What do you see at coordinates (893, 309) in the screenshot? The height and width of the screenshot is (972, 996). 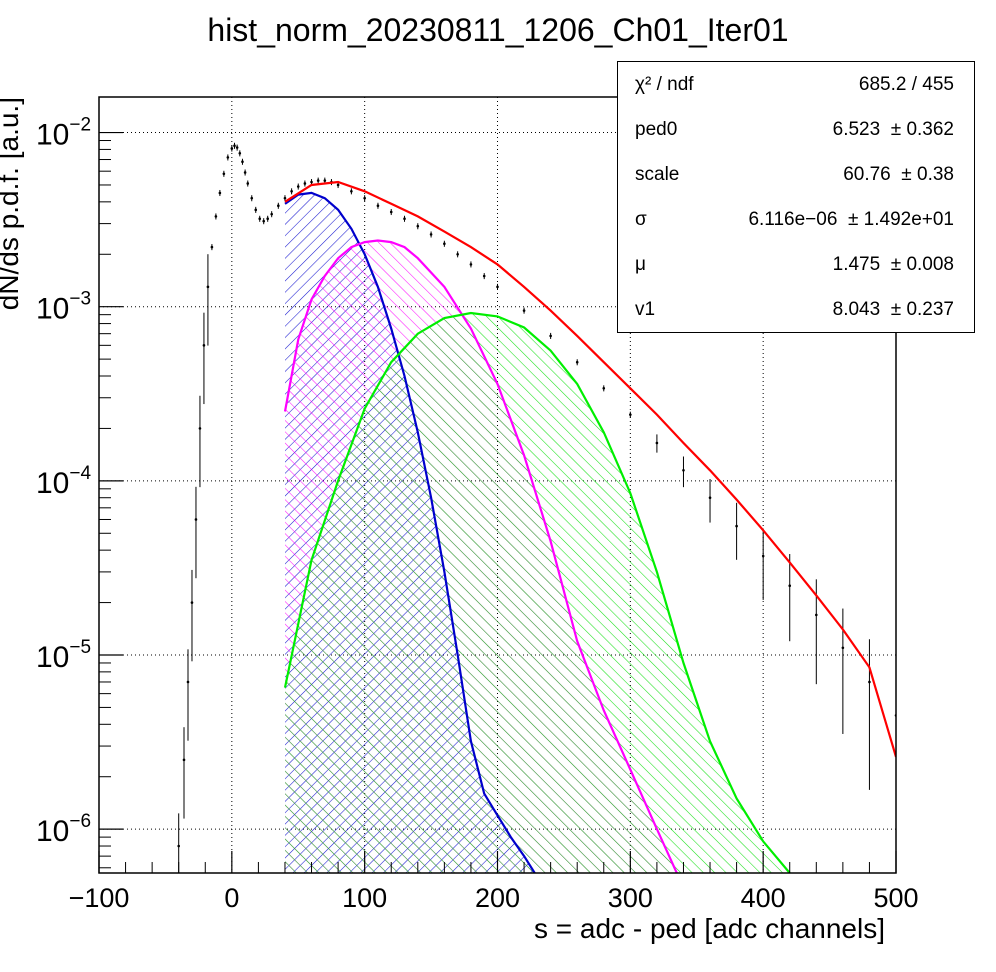 I see `stat-value: 8.043 ± 0.237` at bounding box center [893, 309].